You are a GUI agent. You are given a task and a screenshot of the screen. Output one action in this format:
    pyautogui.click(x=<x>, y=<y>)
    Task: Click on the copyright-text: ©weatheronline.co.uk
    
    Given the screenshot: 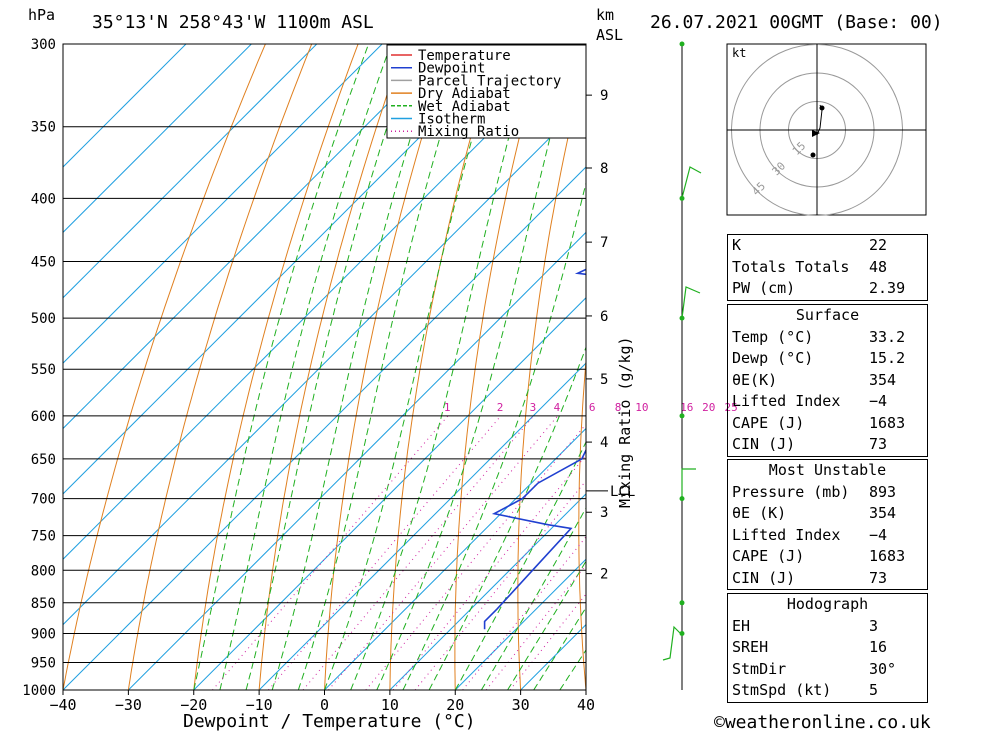 What is the action you would take?
    pyautogui.click(x=822, y=722)
    